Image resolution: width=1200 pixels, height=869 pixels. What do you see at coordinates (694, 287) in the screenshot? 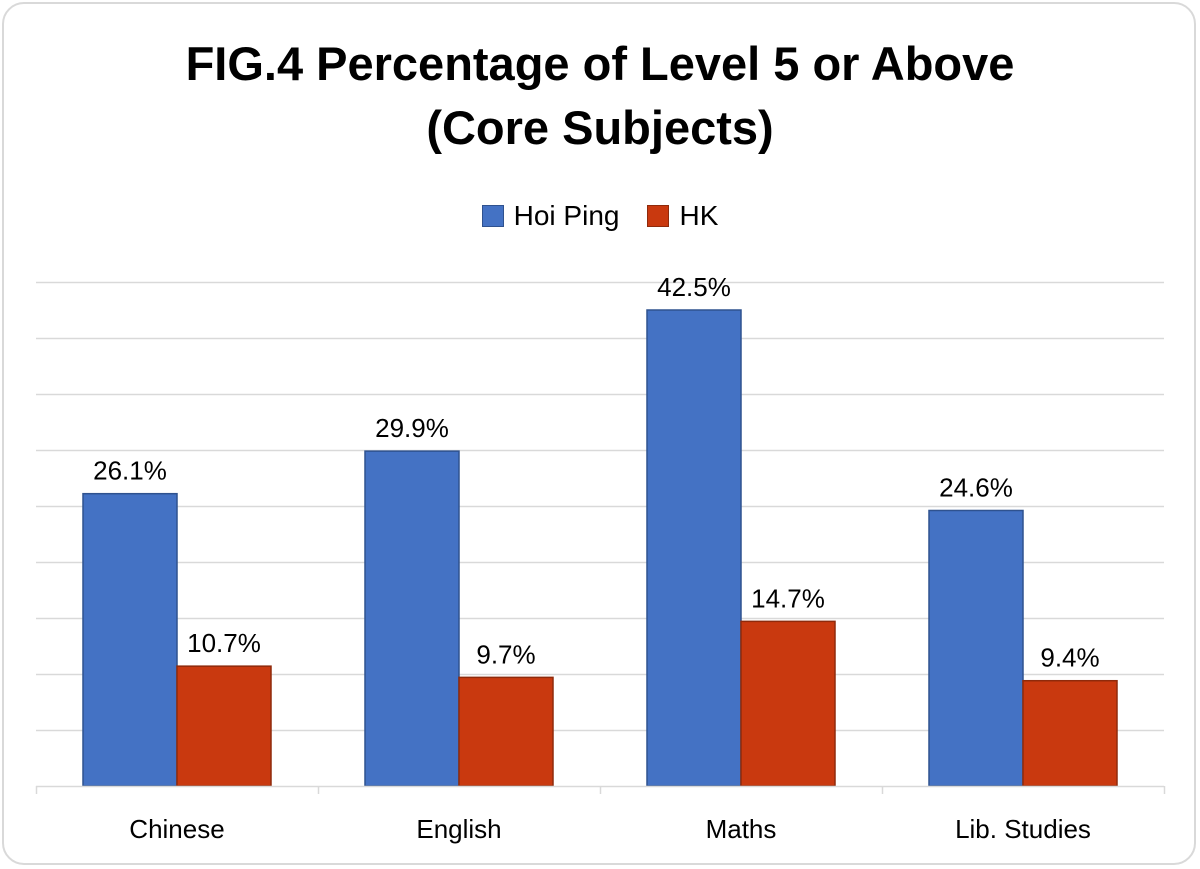
I see `data-label-hoi-ping: 42.5%` at bounding box center [694, 287].